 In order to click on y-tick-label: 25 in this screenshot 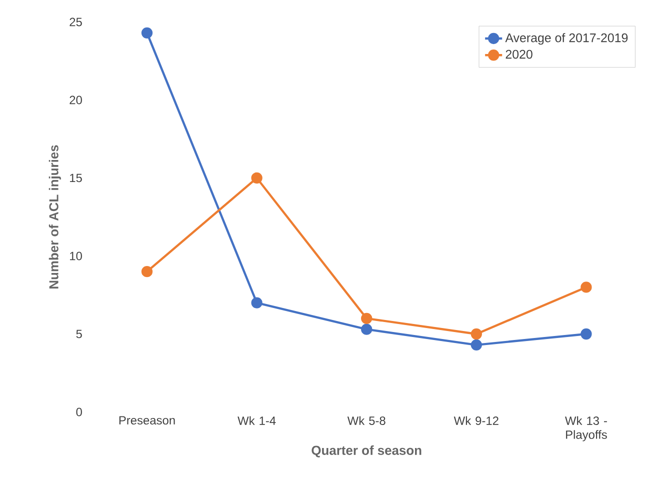, I will do `click(76, 22)`.